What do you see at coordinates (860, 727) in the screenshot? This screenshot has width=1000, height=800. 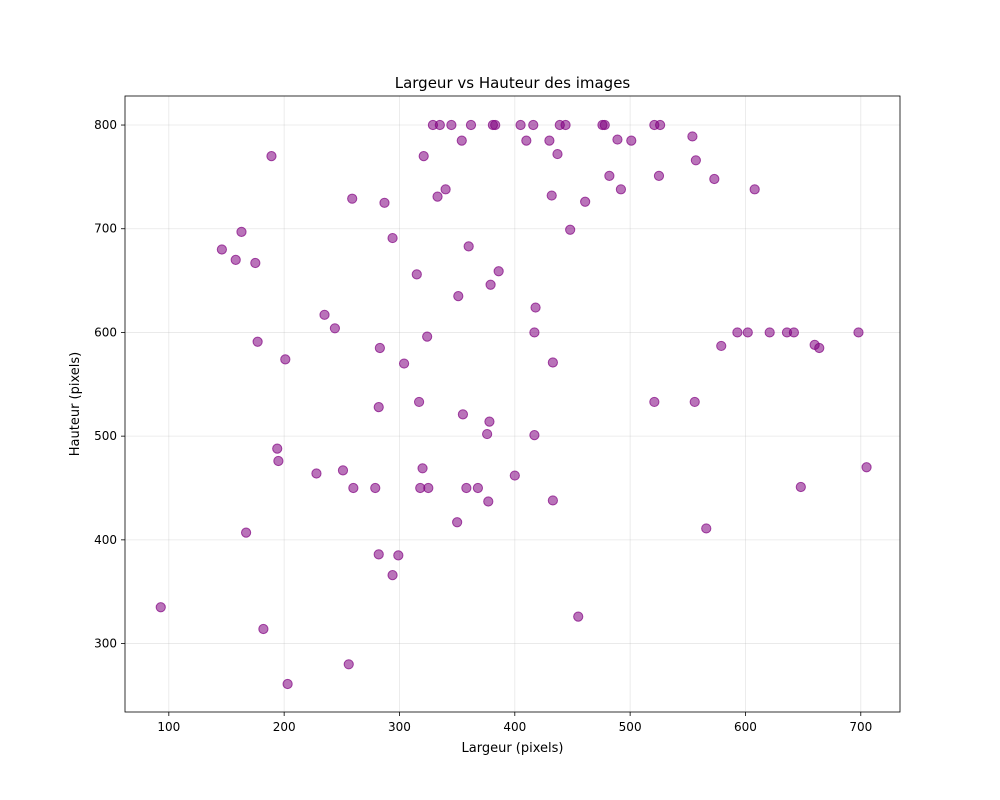 I see `x-tick-label: 700` at bounding box center [860, 727].